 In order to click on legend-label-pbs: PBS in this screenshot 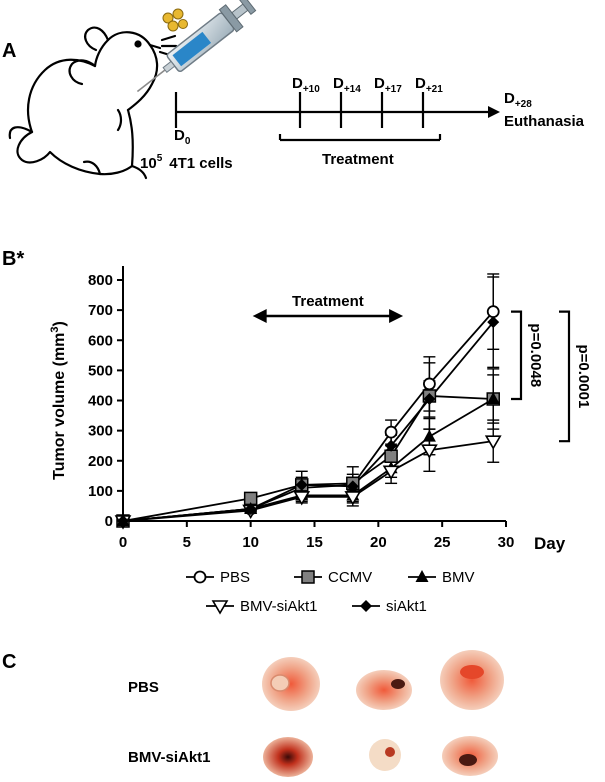, I will do `click(235, 577)`.